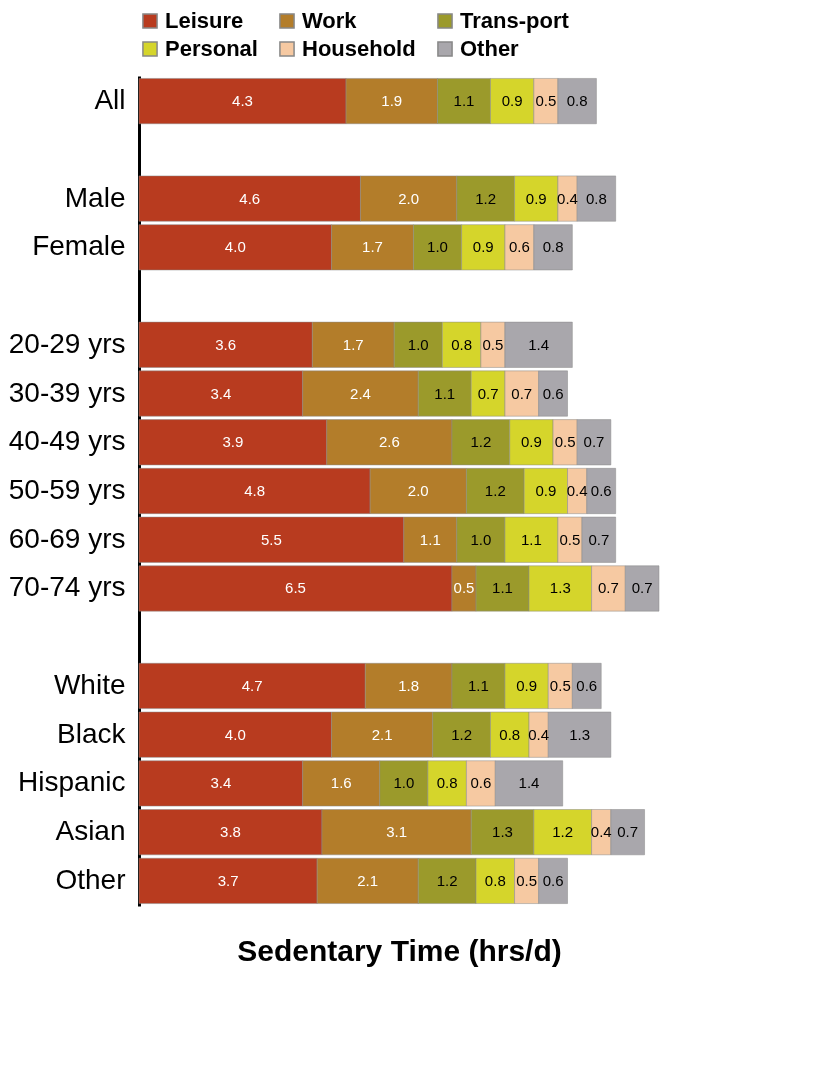 The height and width of the screenshot is (1091, 821). I want to click on legend-label: Leisure, so click(204, 20).